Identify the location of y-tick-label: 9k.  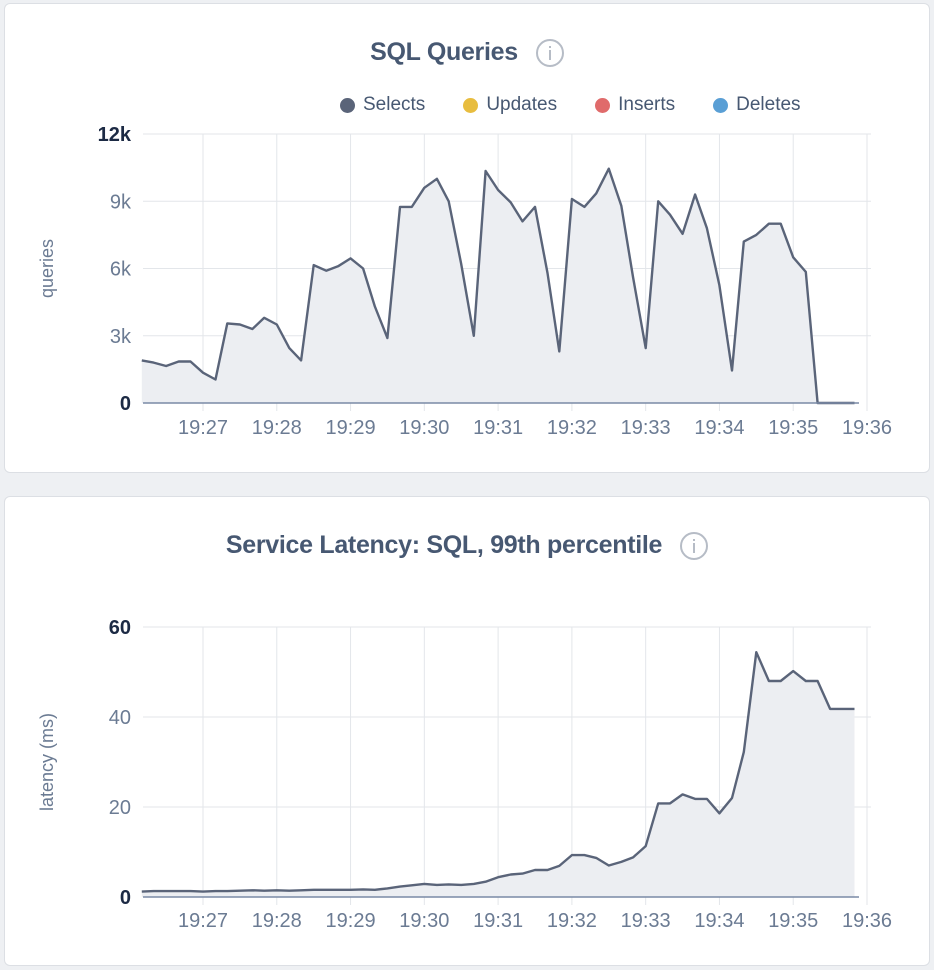
(121, 202).